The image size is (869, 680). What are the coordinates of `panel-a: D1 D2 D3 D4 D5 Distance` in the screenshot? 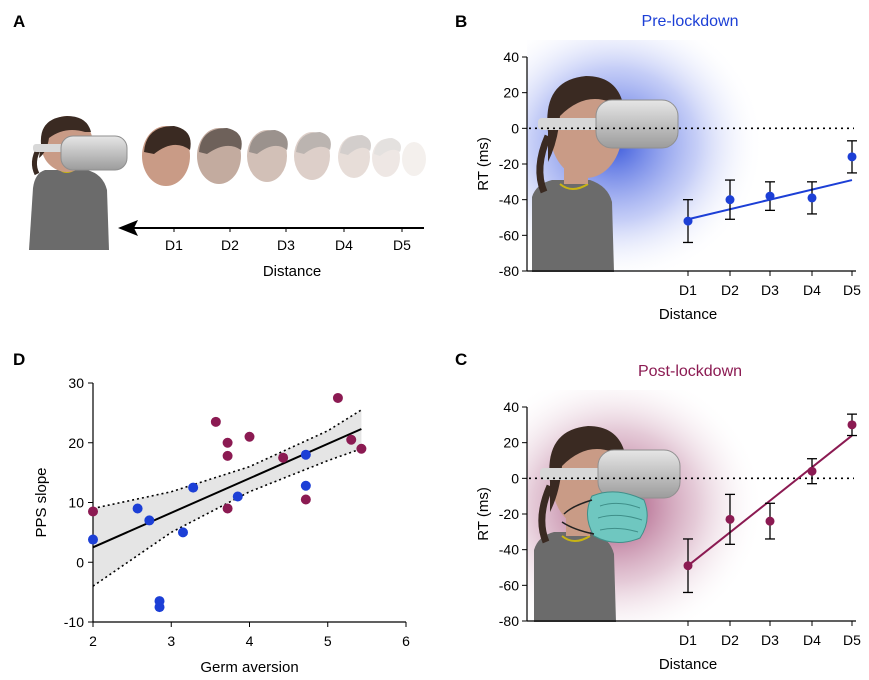 It's located at (227, 198).